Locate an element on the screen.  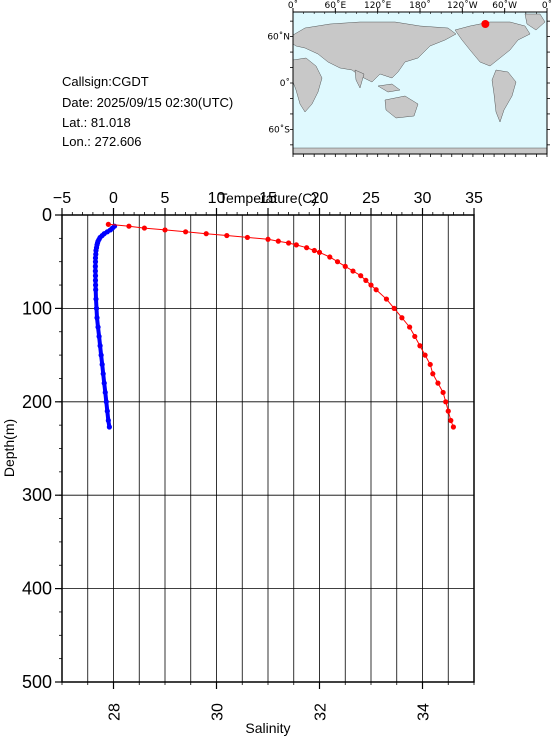
temperature-tick-label: 5 is located at coordinates (165, 198).